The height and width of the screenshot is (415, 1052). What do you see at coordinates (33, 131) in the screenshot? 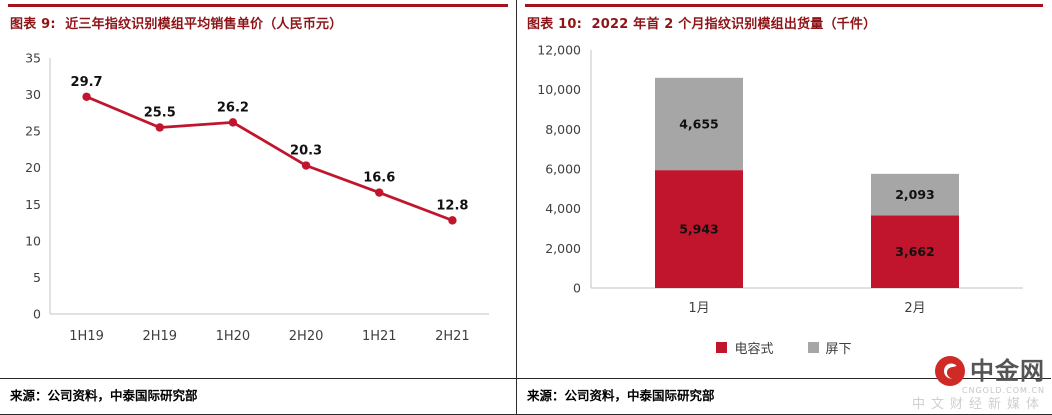
I see `y-tick-label: 25` at bounding box center [33, 131].